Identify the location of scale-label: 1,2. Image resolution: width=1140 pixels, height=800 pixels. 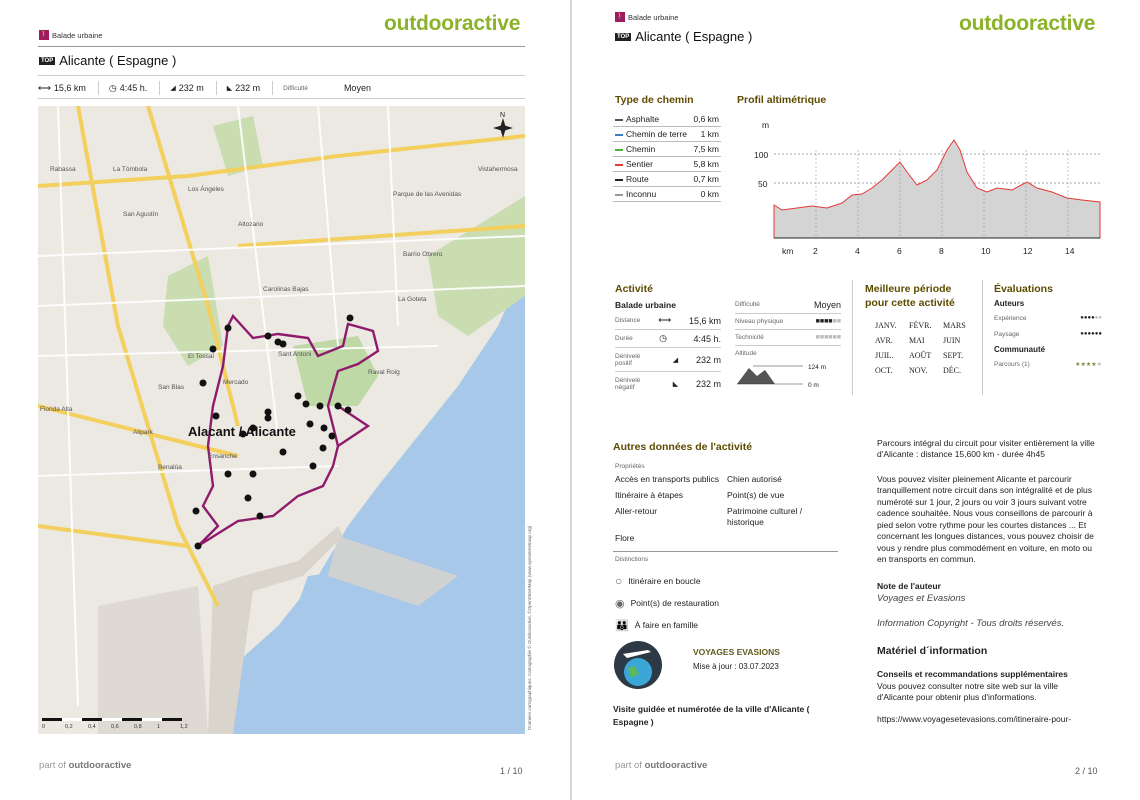
(184, 727).